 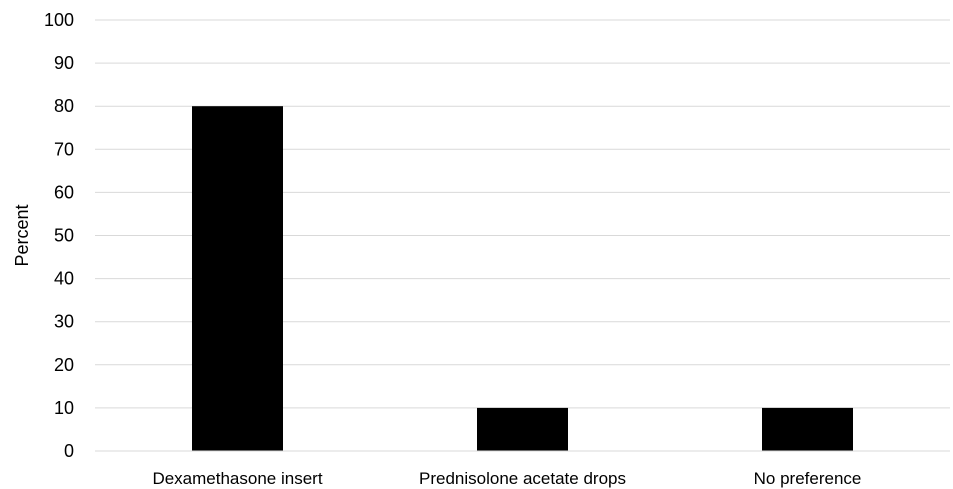 What do you see at coordinates (69, 451) in the screenshot?
I see `y-tick-label: 0` at bounding box center [69, 451].